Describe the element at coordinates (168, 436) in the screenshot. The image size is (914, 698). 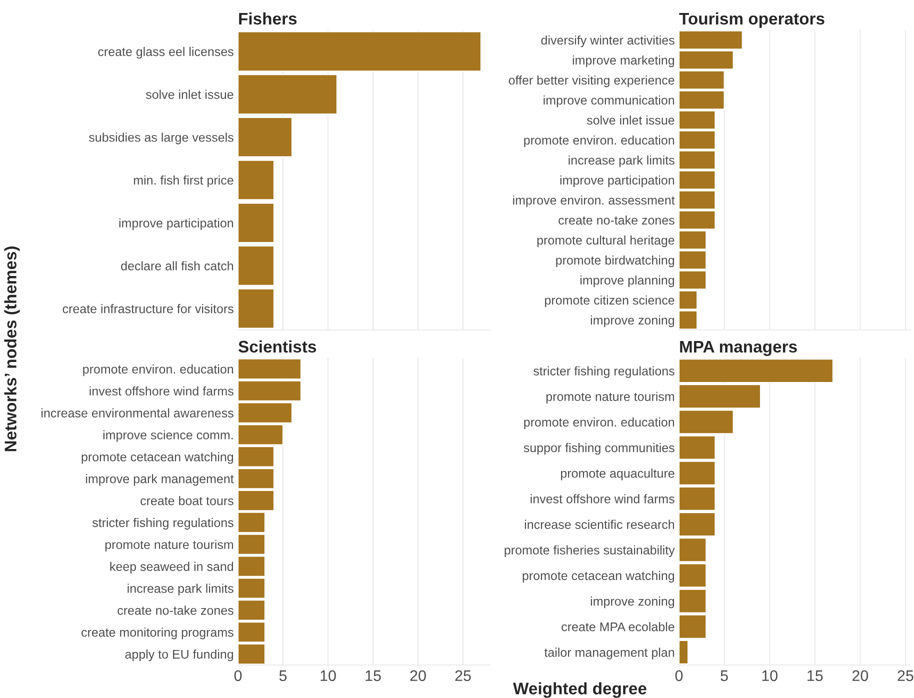
I see `y-tick-label: improve science comm.` at that location.